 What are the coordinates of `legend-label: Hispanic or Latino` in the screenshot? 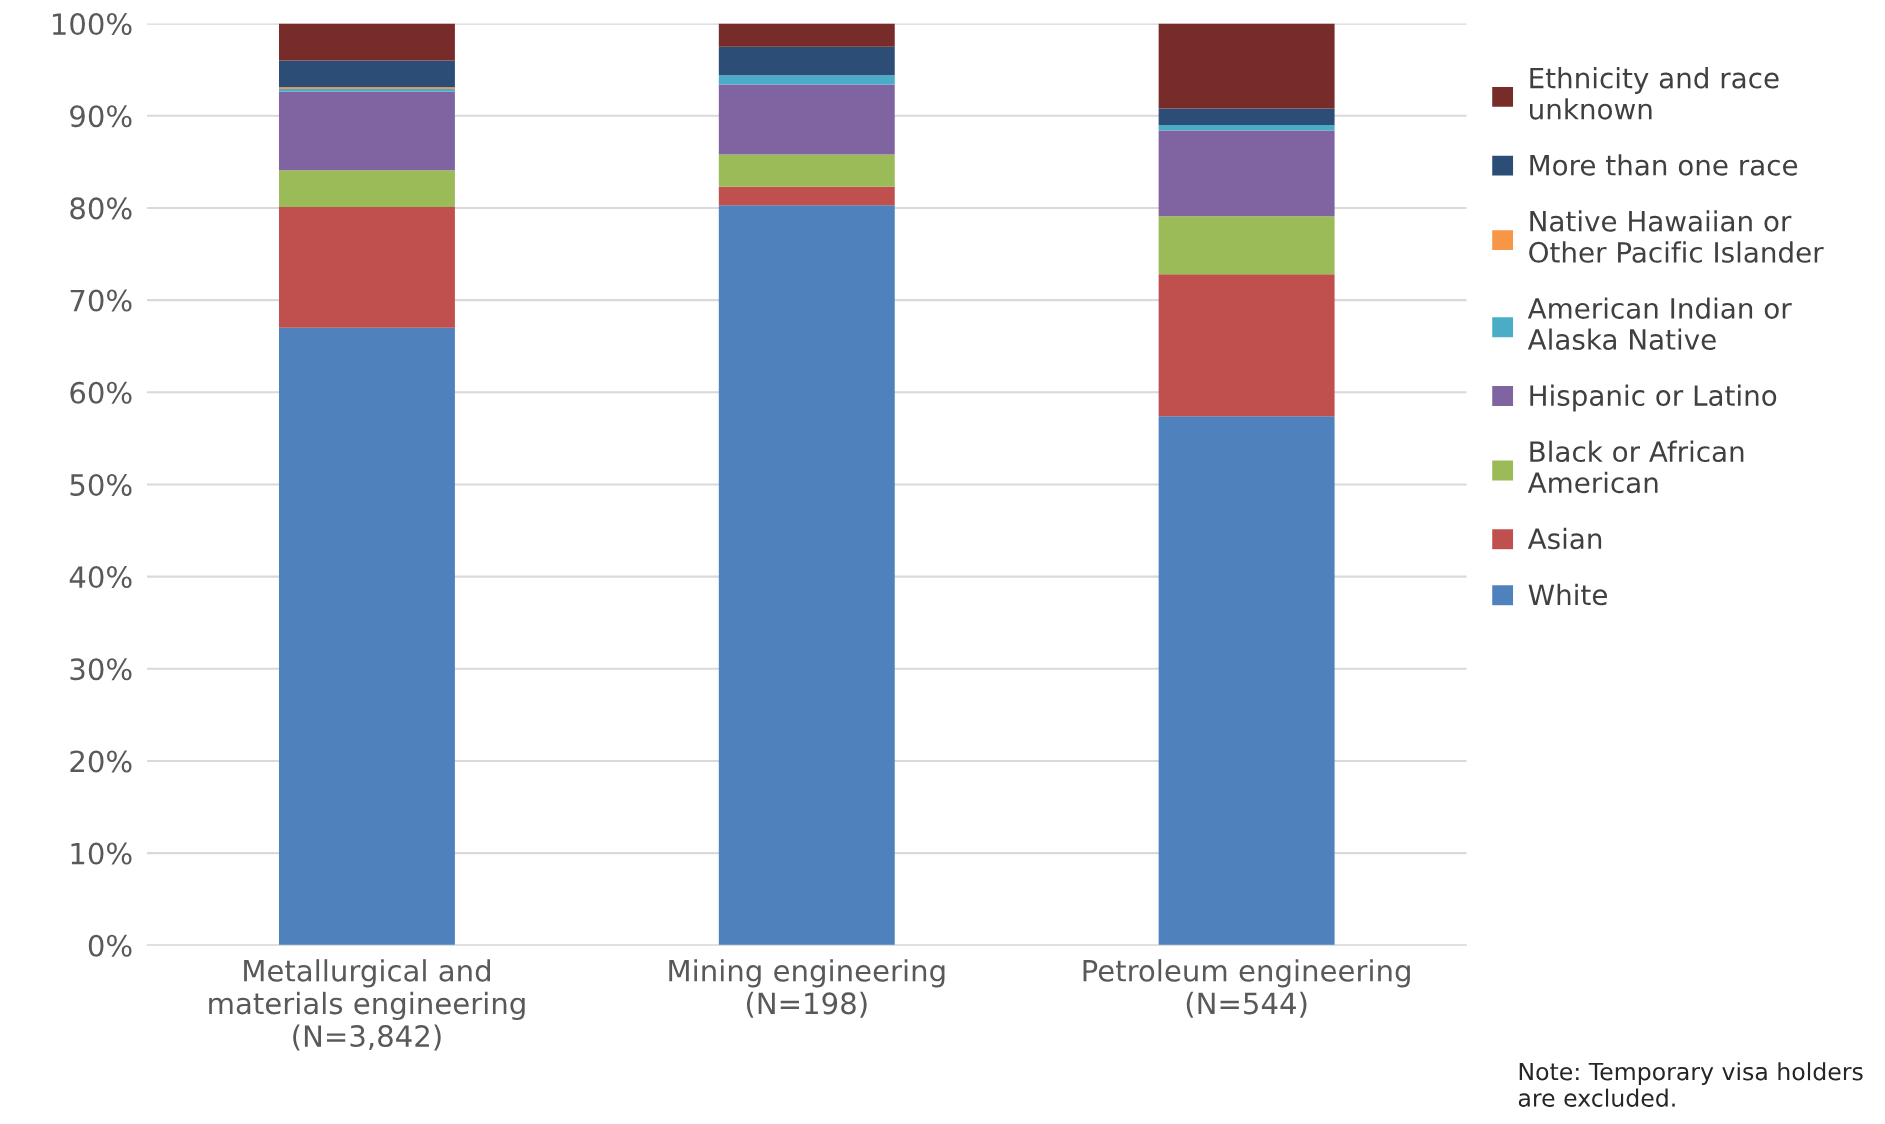 It's located at (1653, 398).